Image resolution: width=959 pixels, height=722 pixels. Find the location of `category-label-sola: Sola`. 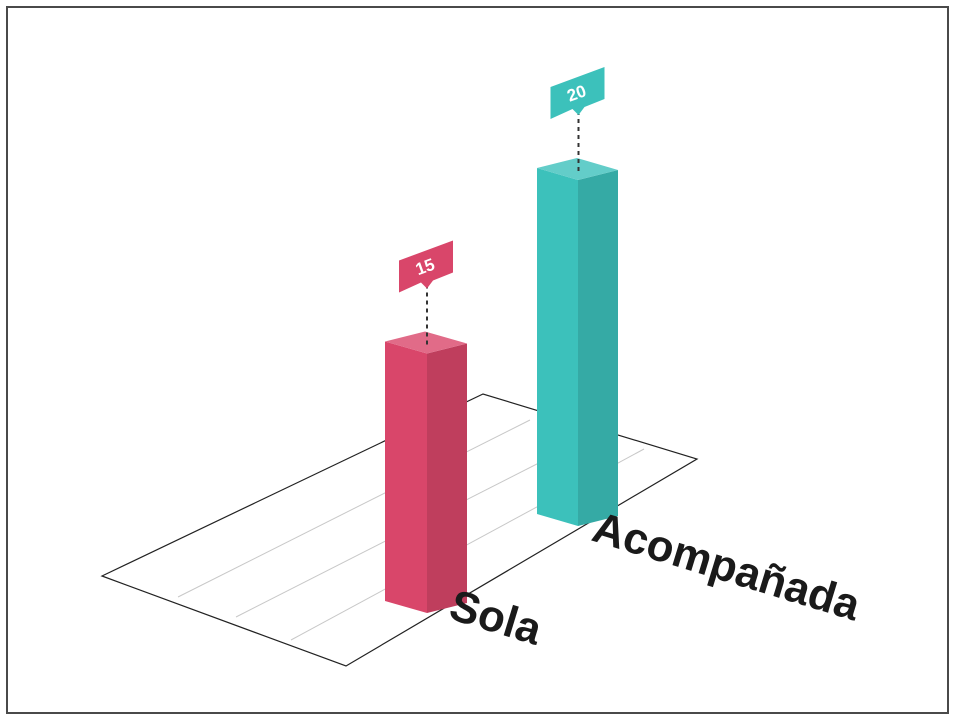

category-label-sola: Sola is located at coordinates (496, 618).